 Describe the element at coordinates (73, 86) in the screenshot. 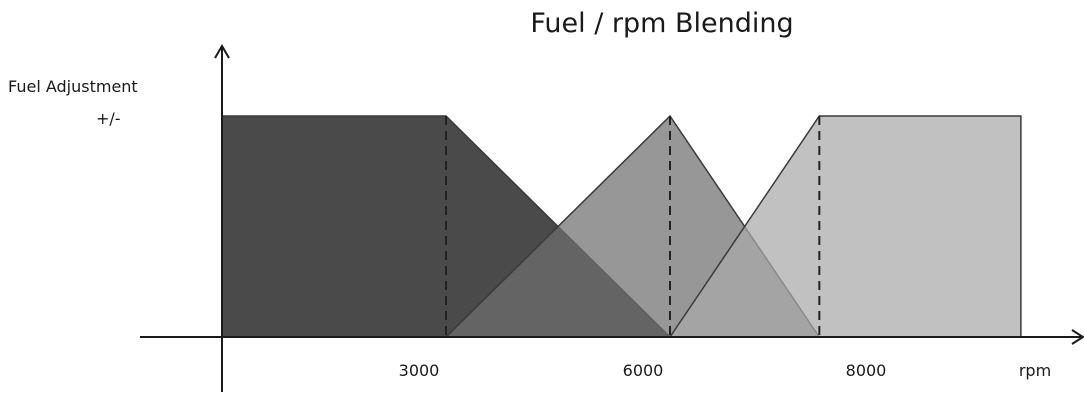

I see `y-axis-label: Fuel Adjustment` at that location.